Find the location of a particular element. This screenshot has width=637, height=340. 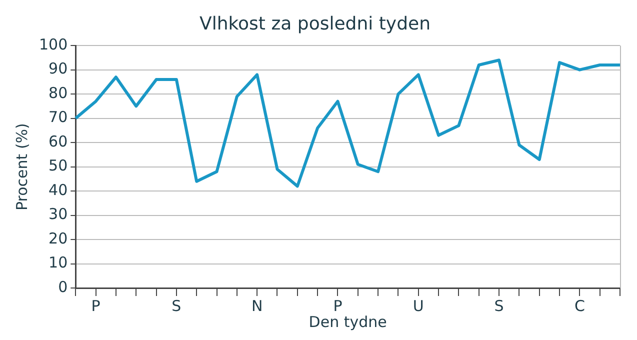

x-tick-label: U is located at coordinates (418, 305).